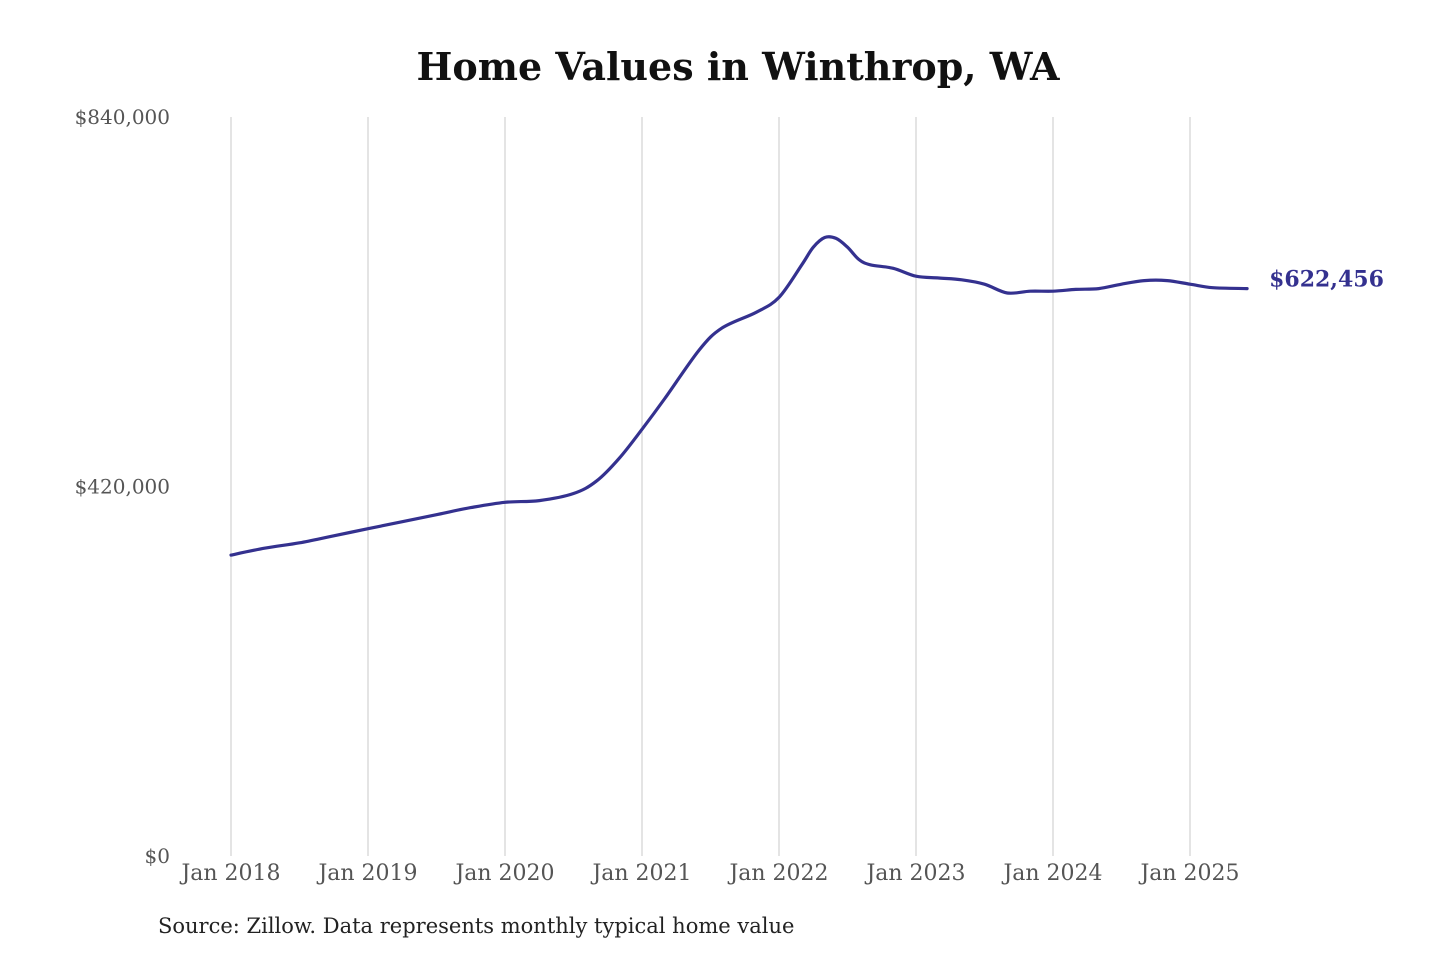  Describe the element at coordinates (229, 873) in the screenshot. I see `x-tick-label: Jan 2018` at that location.